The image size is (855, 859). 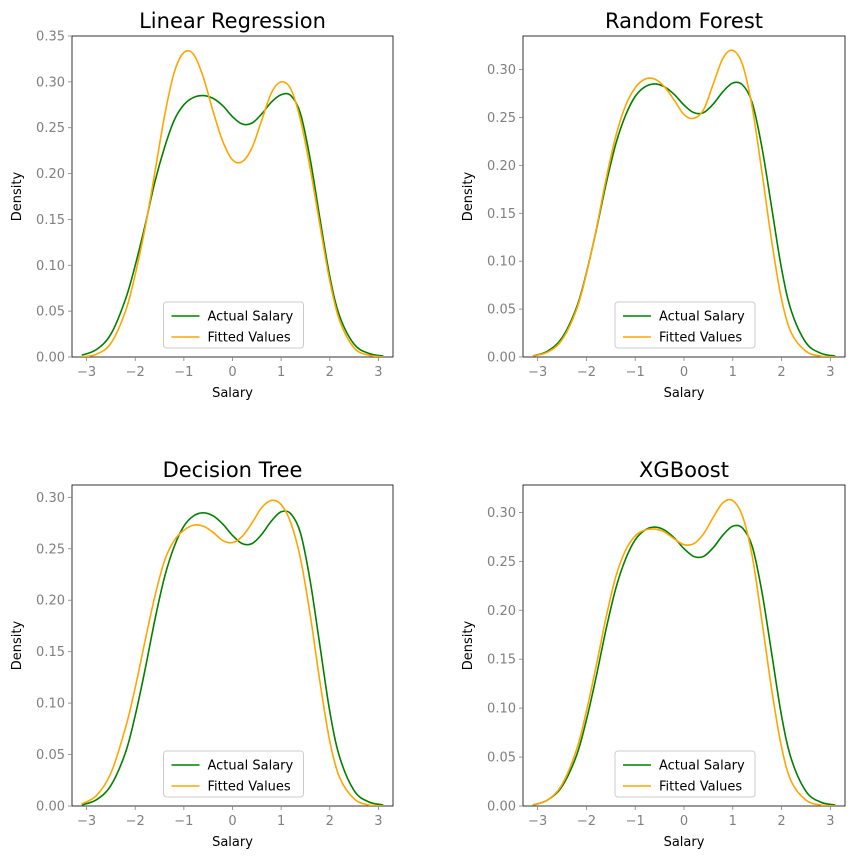 I want to click on chart-title: Linear Regression, so click(x=232, y=21).